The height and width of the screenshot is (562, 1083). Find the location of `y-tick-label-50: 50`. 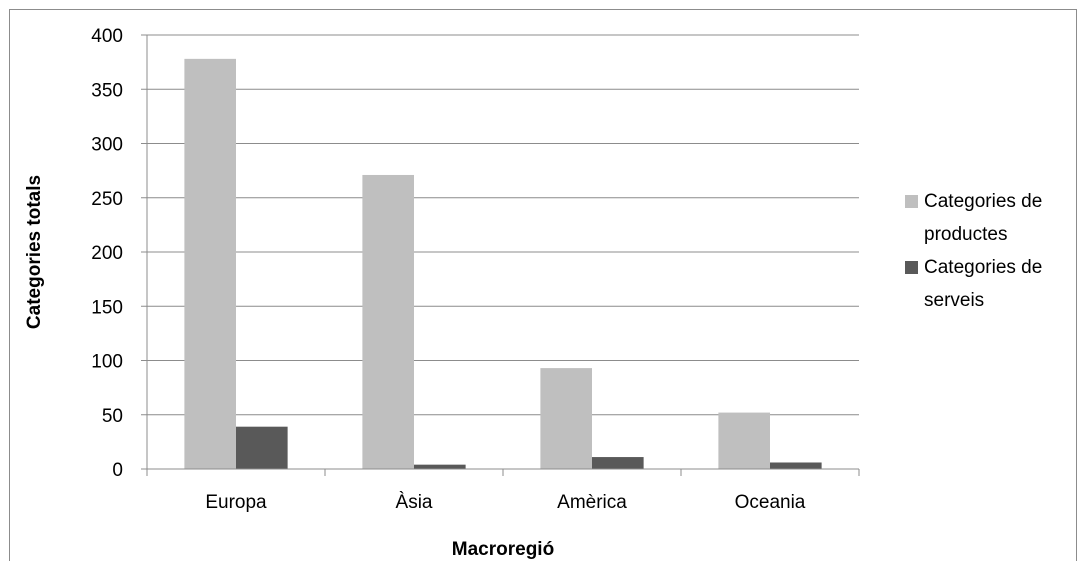

y-tick-label-50: 50 is located at coordinates (112, 416).